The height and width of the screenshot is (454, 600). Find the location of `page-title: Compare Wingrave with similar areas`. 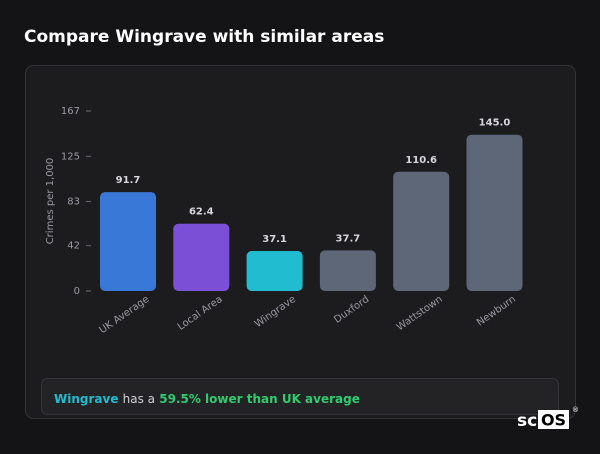

page-title: Compare Wingrave with similar areas is located at coordinates (204, 37).